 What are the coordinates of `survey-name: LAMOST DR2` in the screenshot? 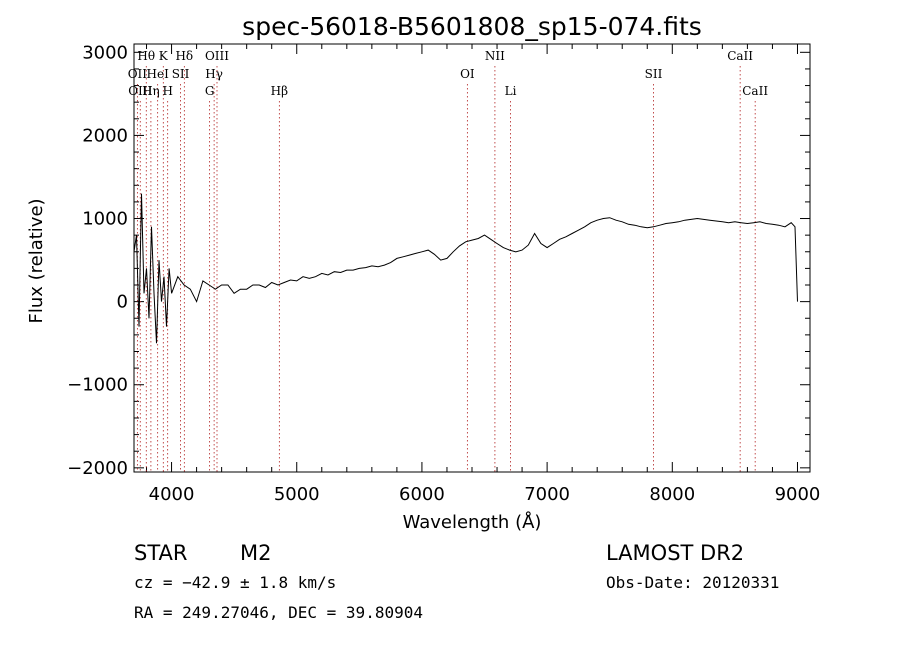 It's located at (675, 553).